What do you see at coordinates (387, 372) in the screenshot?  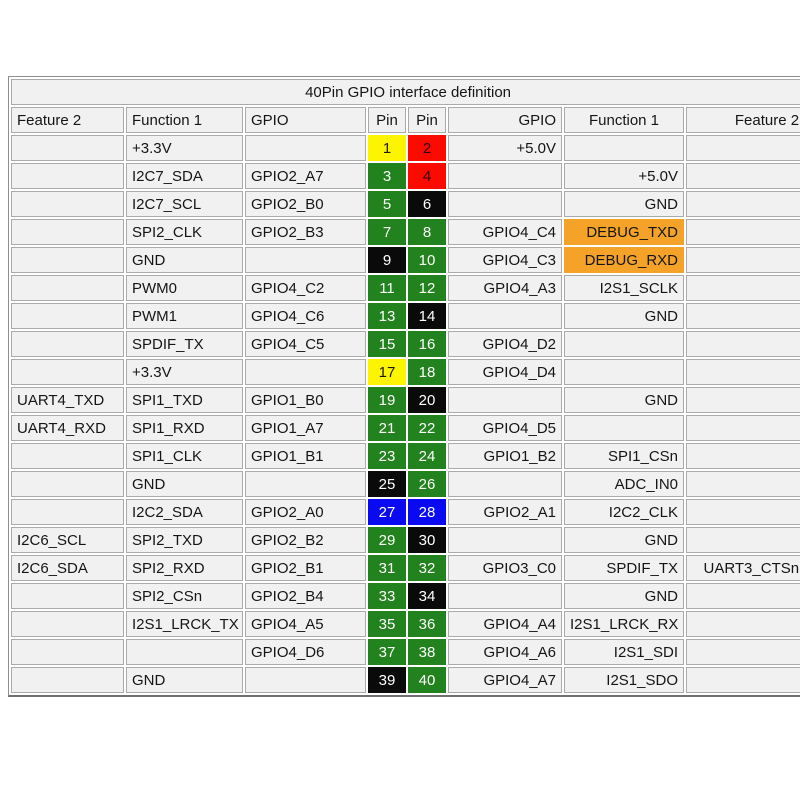 I see `pin-left-cell: 17` at bounding box center [387, 372].